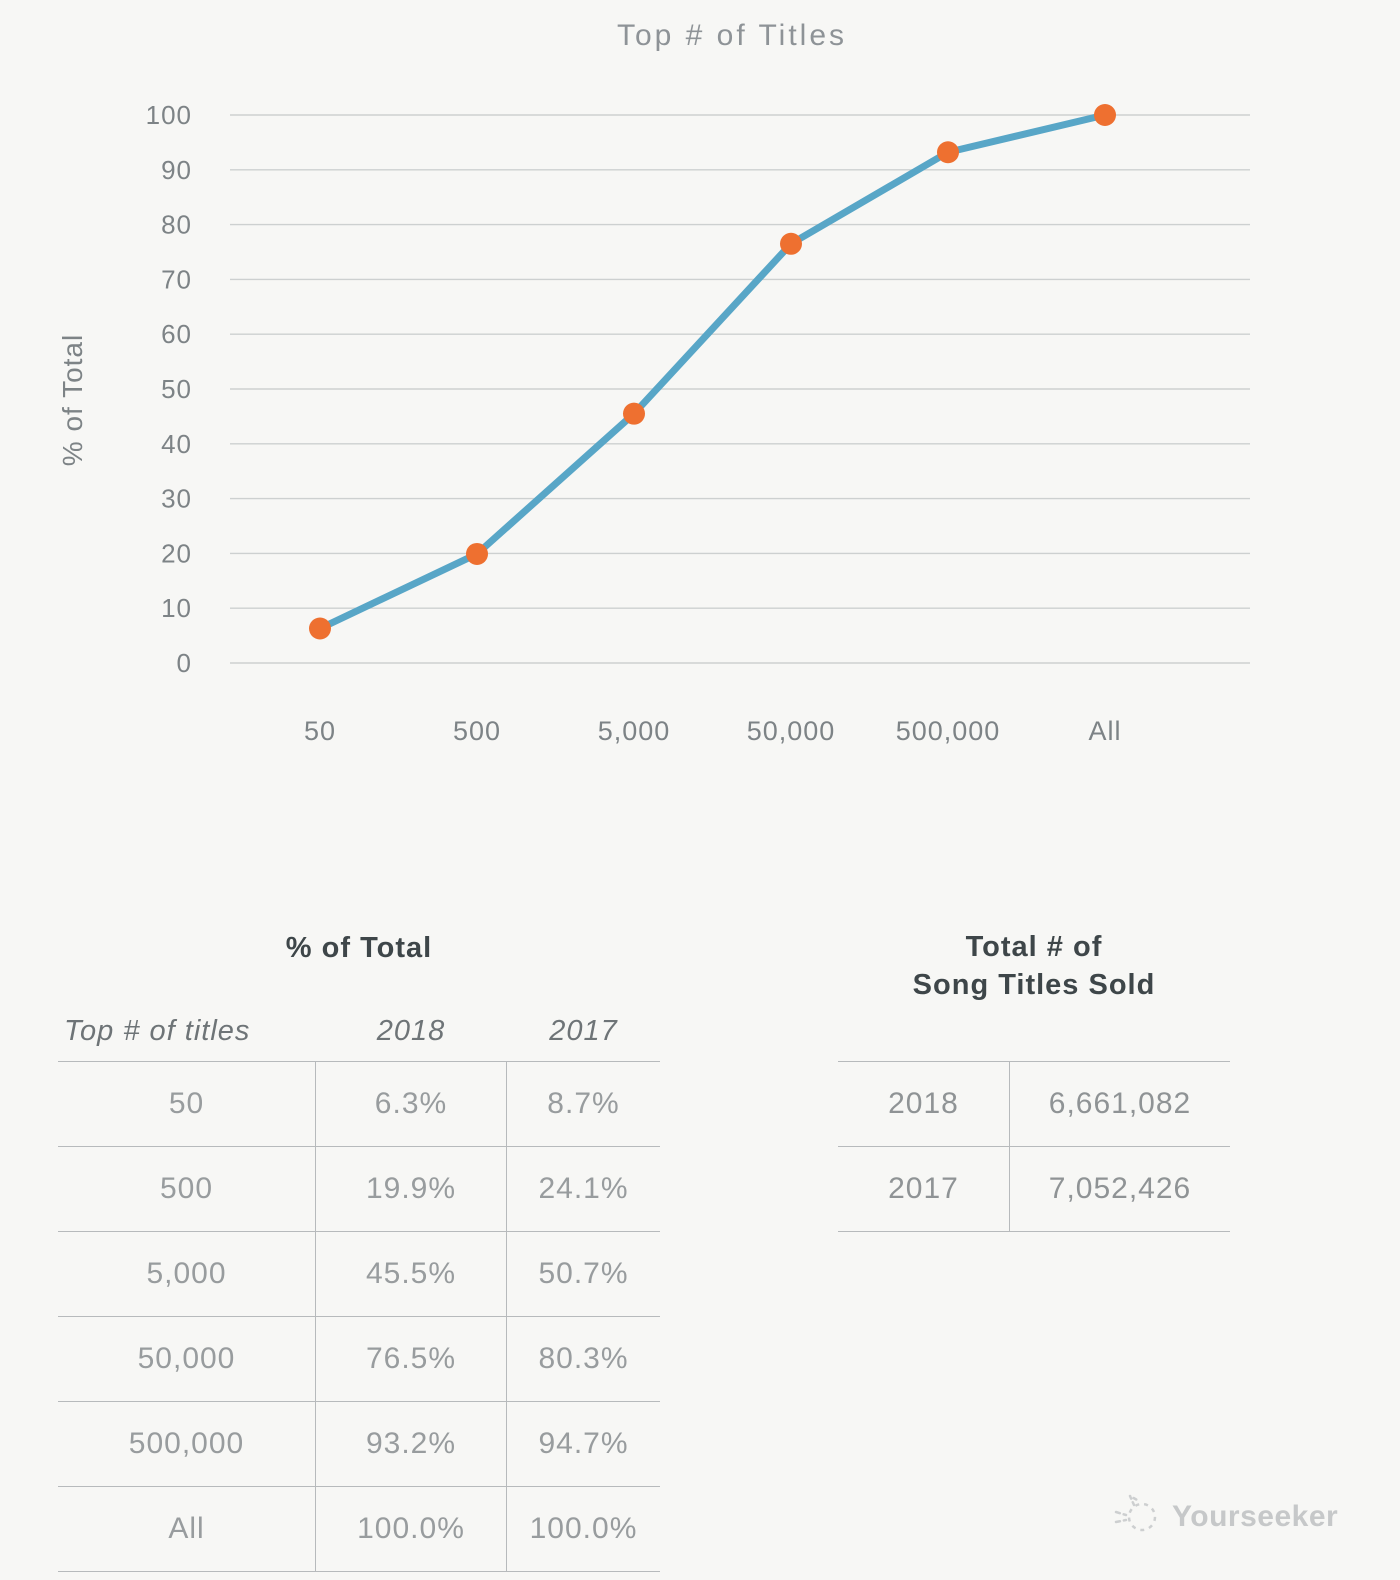  What do you see at coordinates (948, 731) in the screenshot?
I see `x-tick-label: 500,000` at bounding box center [948, 731].